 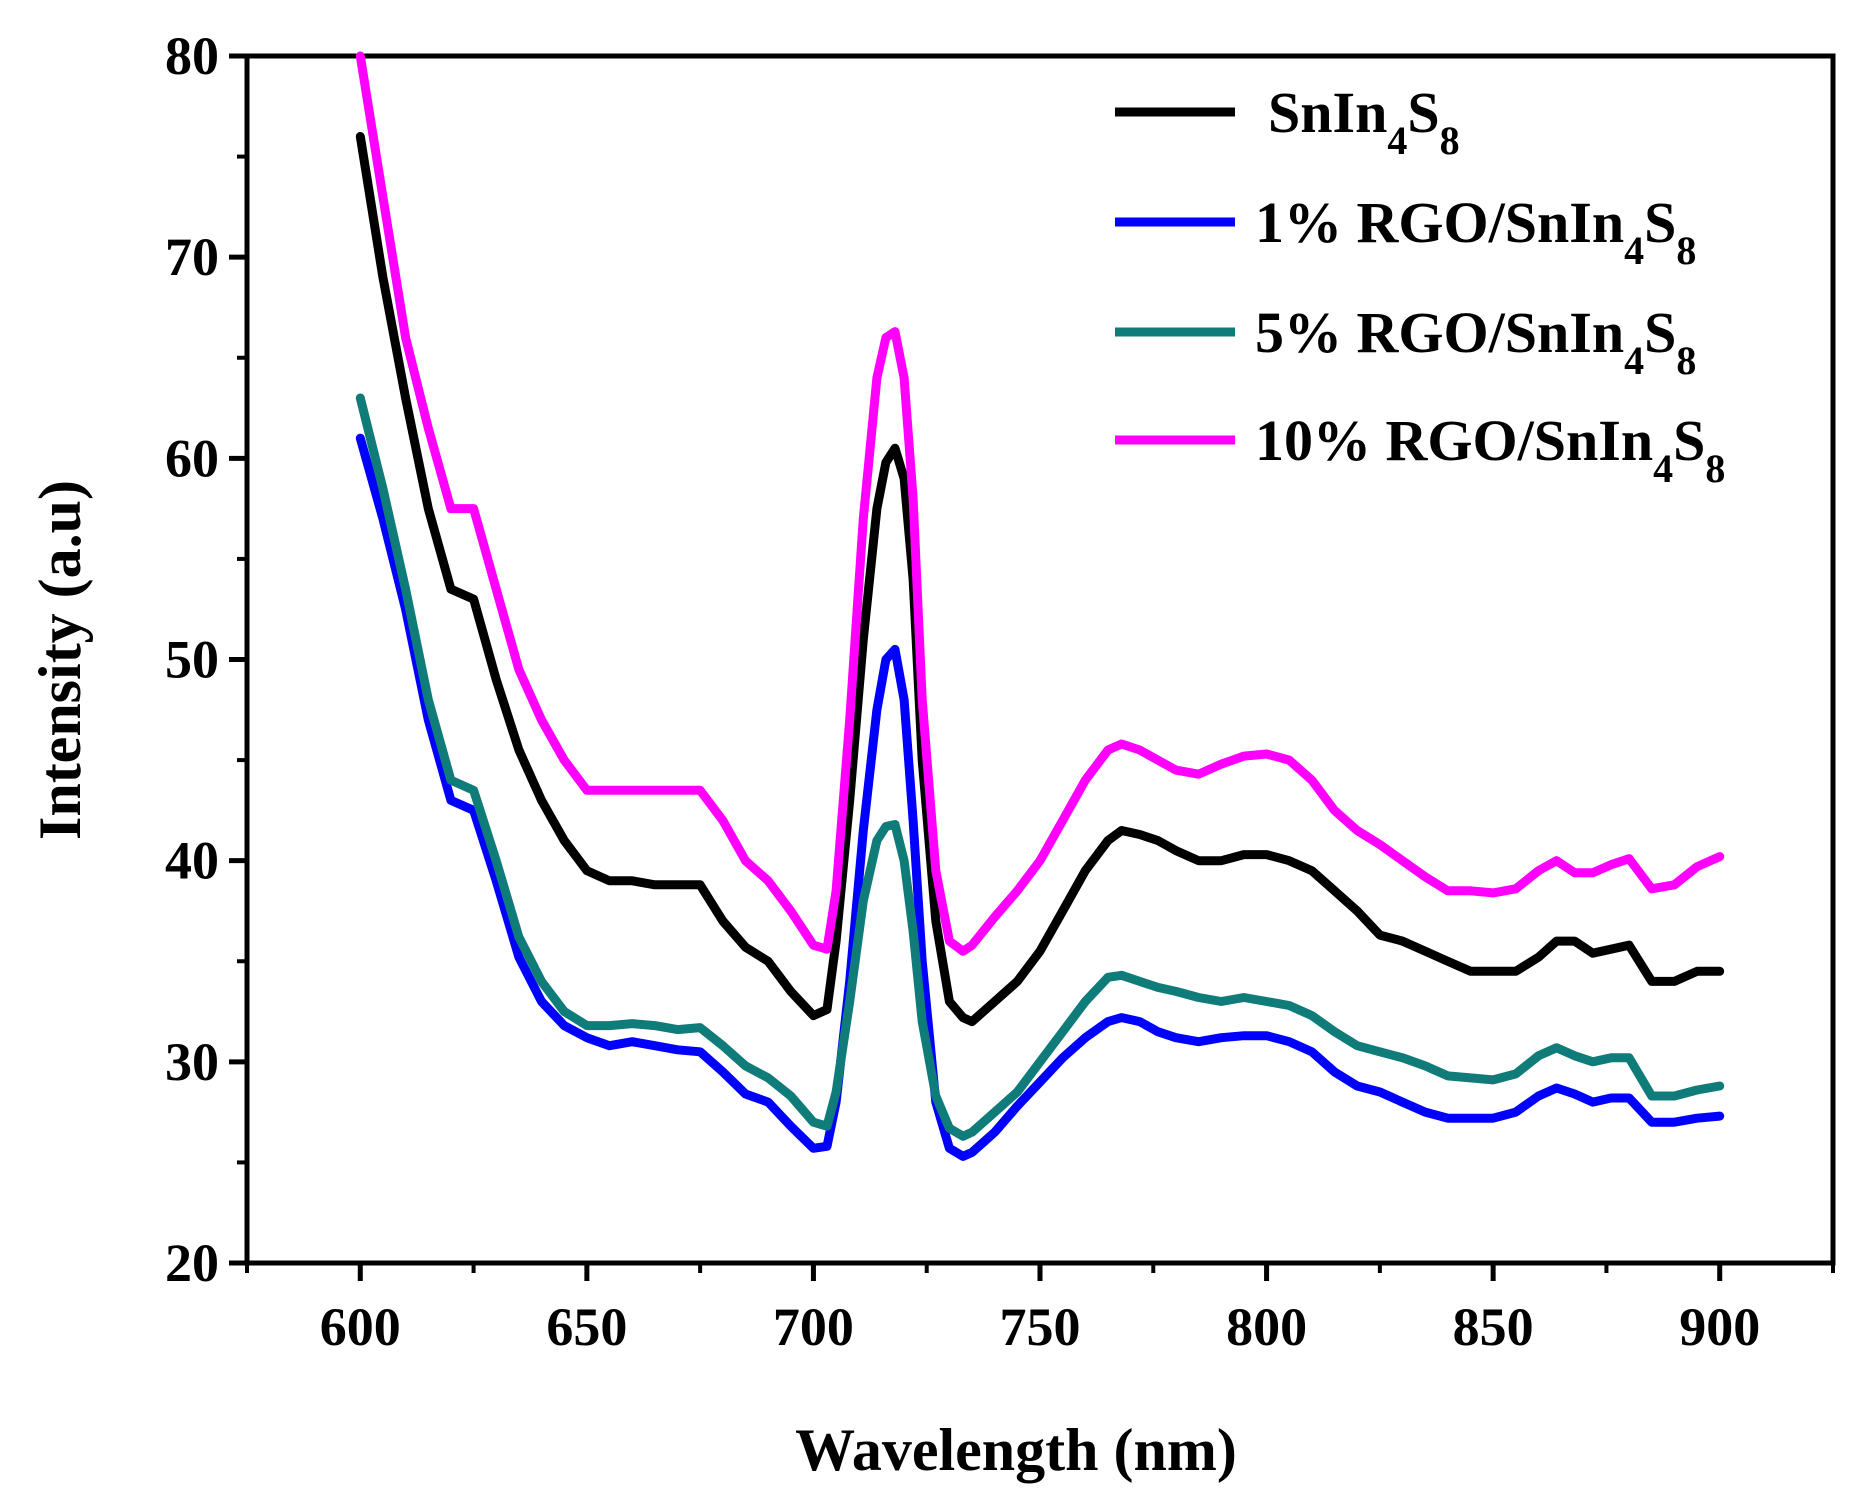 I want to click on y-axis-title: Intensity (a.u), so click(x=60, y=660).